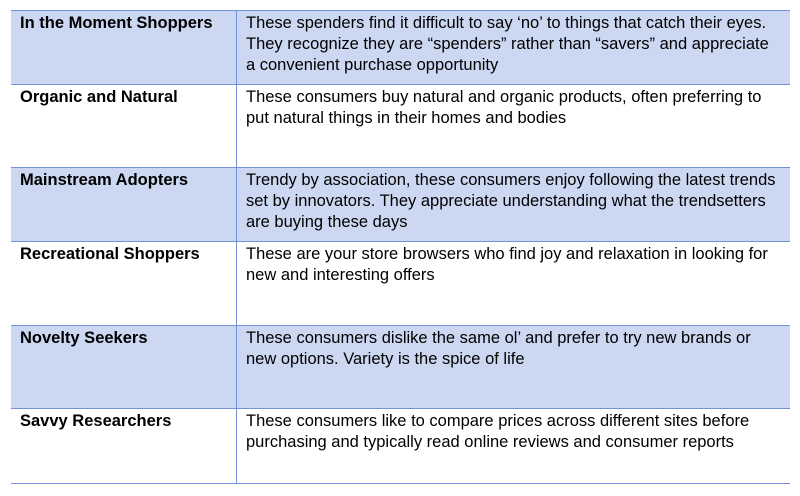 The image size is (800, 496). What do you see at coordinates (124, 204) in the screenshot?
I see `segment-name: Mainstream Adopters` at bounding box center [124, 204].